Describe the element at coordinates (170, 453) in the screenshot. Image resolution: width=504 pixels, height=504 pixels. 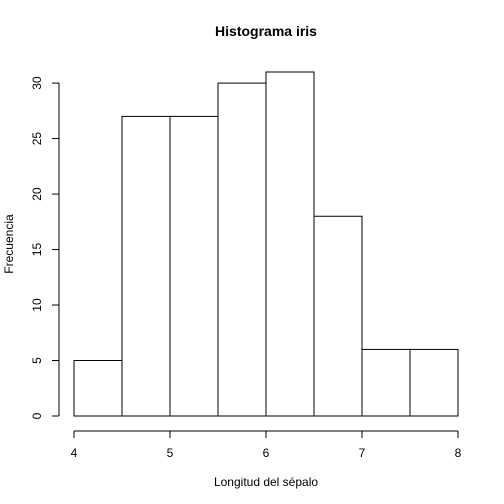
I see `x-tick-label: 5` at that location.